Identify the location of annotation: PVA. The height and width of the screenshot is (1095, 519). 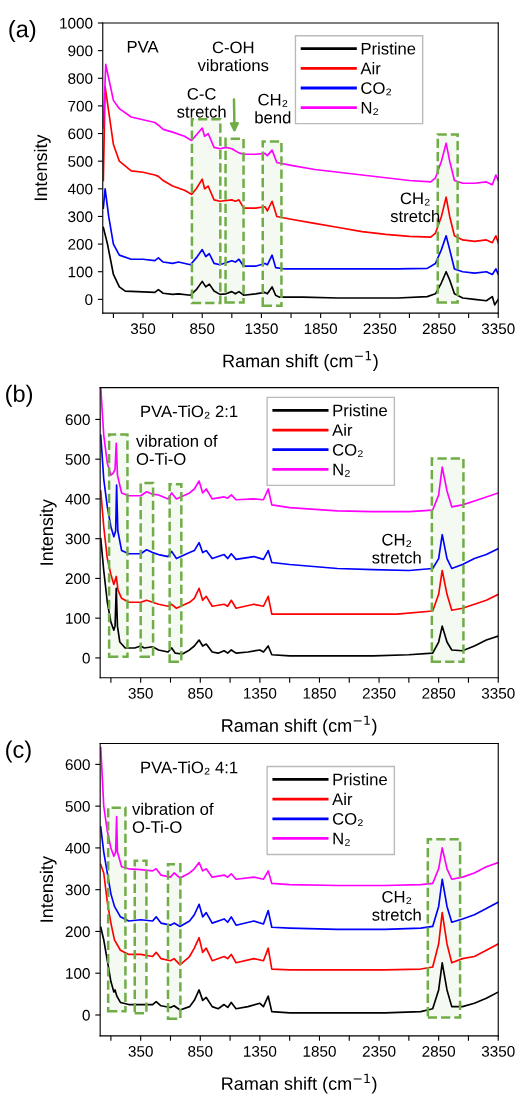
(143, 47).